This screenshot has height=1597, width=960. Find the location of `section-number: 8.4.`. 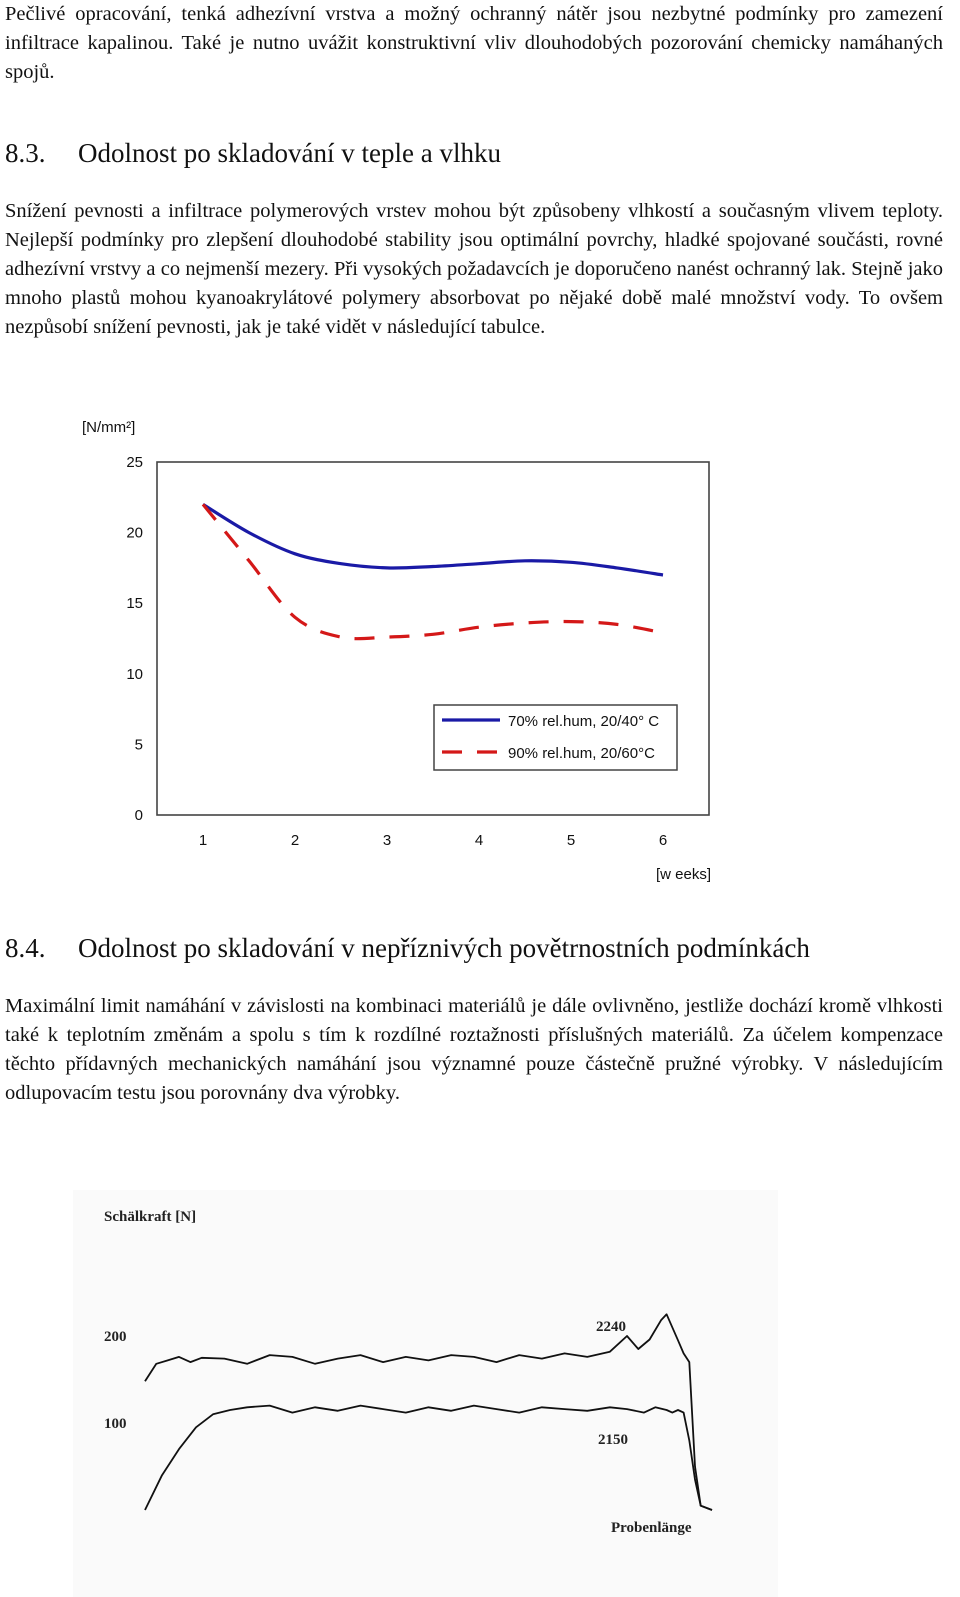

section-number: 8.4. is located at coordinates (25, 948).